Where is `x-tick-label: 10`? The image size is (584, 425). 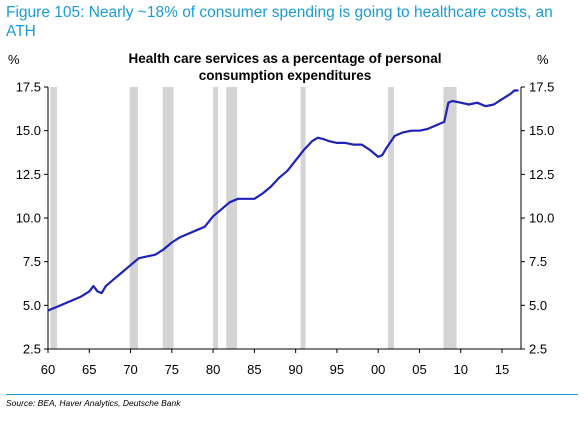 x-tick-label: 10 is located at coordinates (461, 369).